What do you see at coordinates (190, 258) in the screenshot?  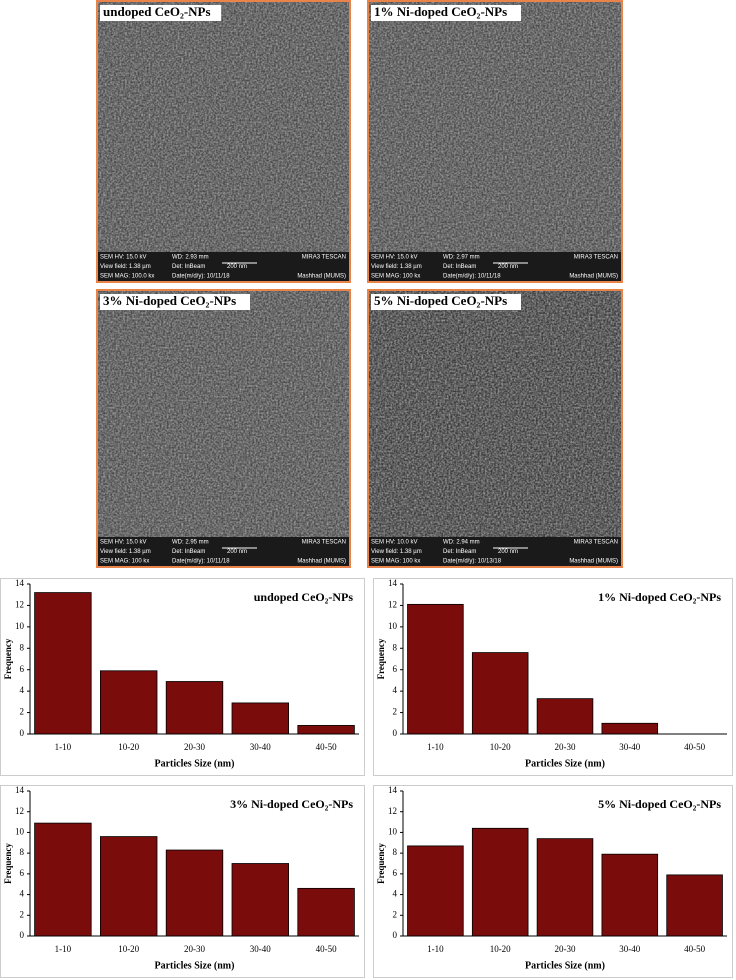 I see `info-text: WD: 2.93 mm` at bounding box center [190, 258].